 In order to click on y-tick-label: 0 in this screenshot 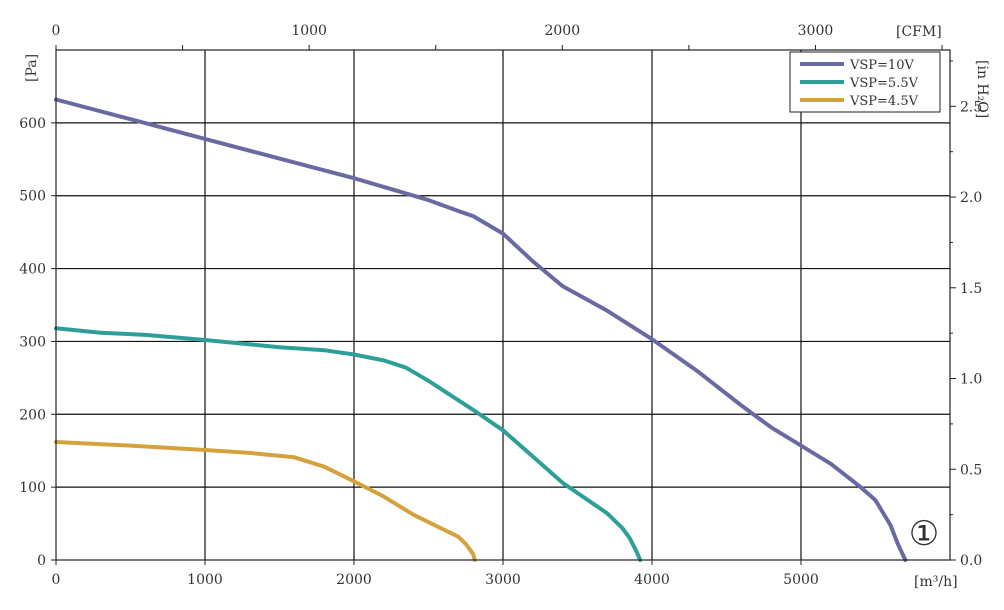, I will do `click(41, 561)`.